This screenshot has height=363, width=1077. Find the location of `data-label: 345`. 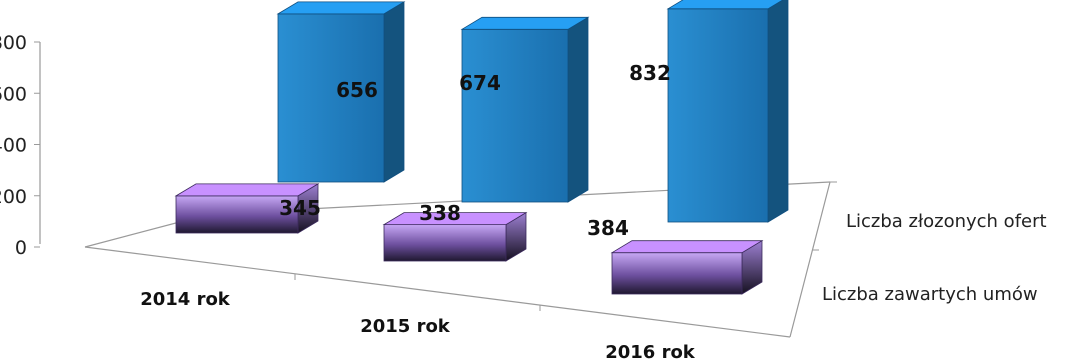

data-label: 345 is located at coordinates (300, 208).